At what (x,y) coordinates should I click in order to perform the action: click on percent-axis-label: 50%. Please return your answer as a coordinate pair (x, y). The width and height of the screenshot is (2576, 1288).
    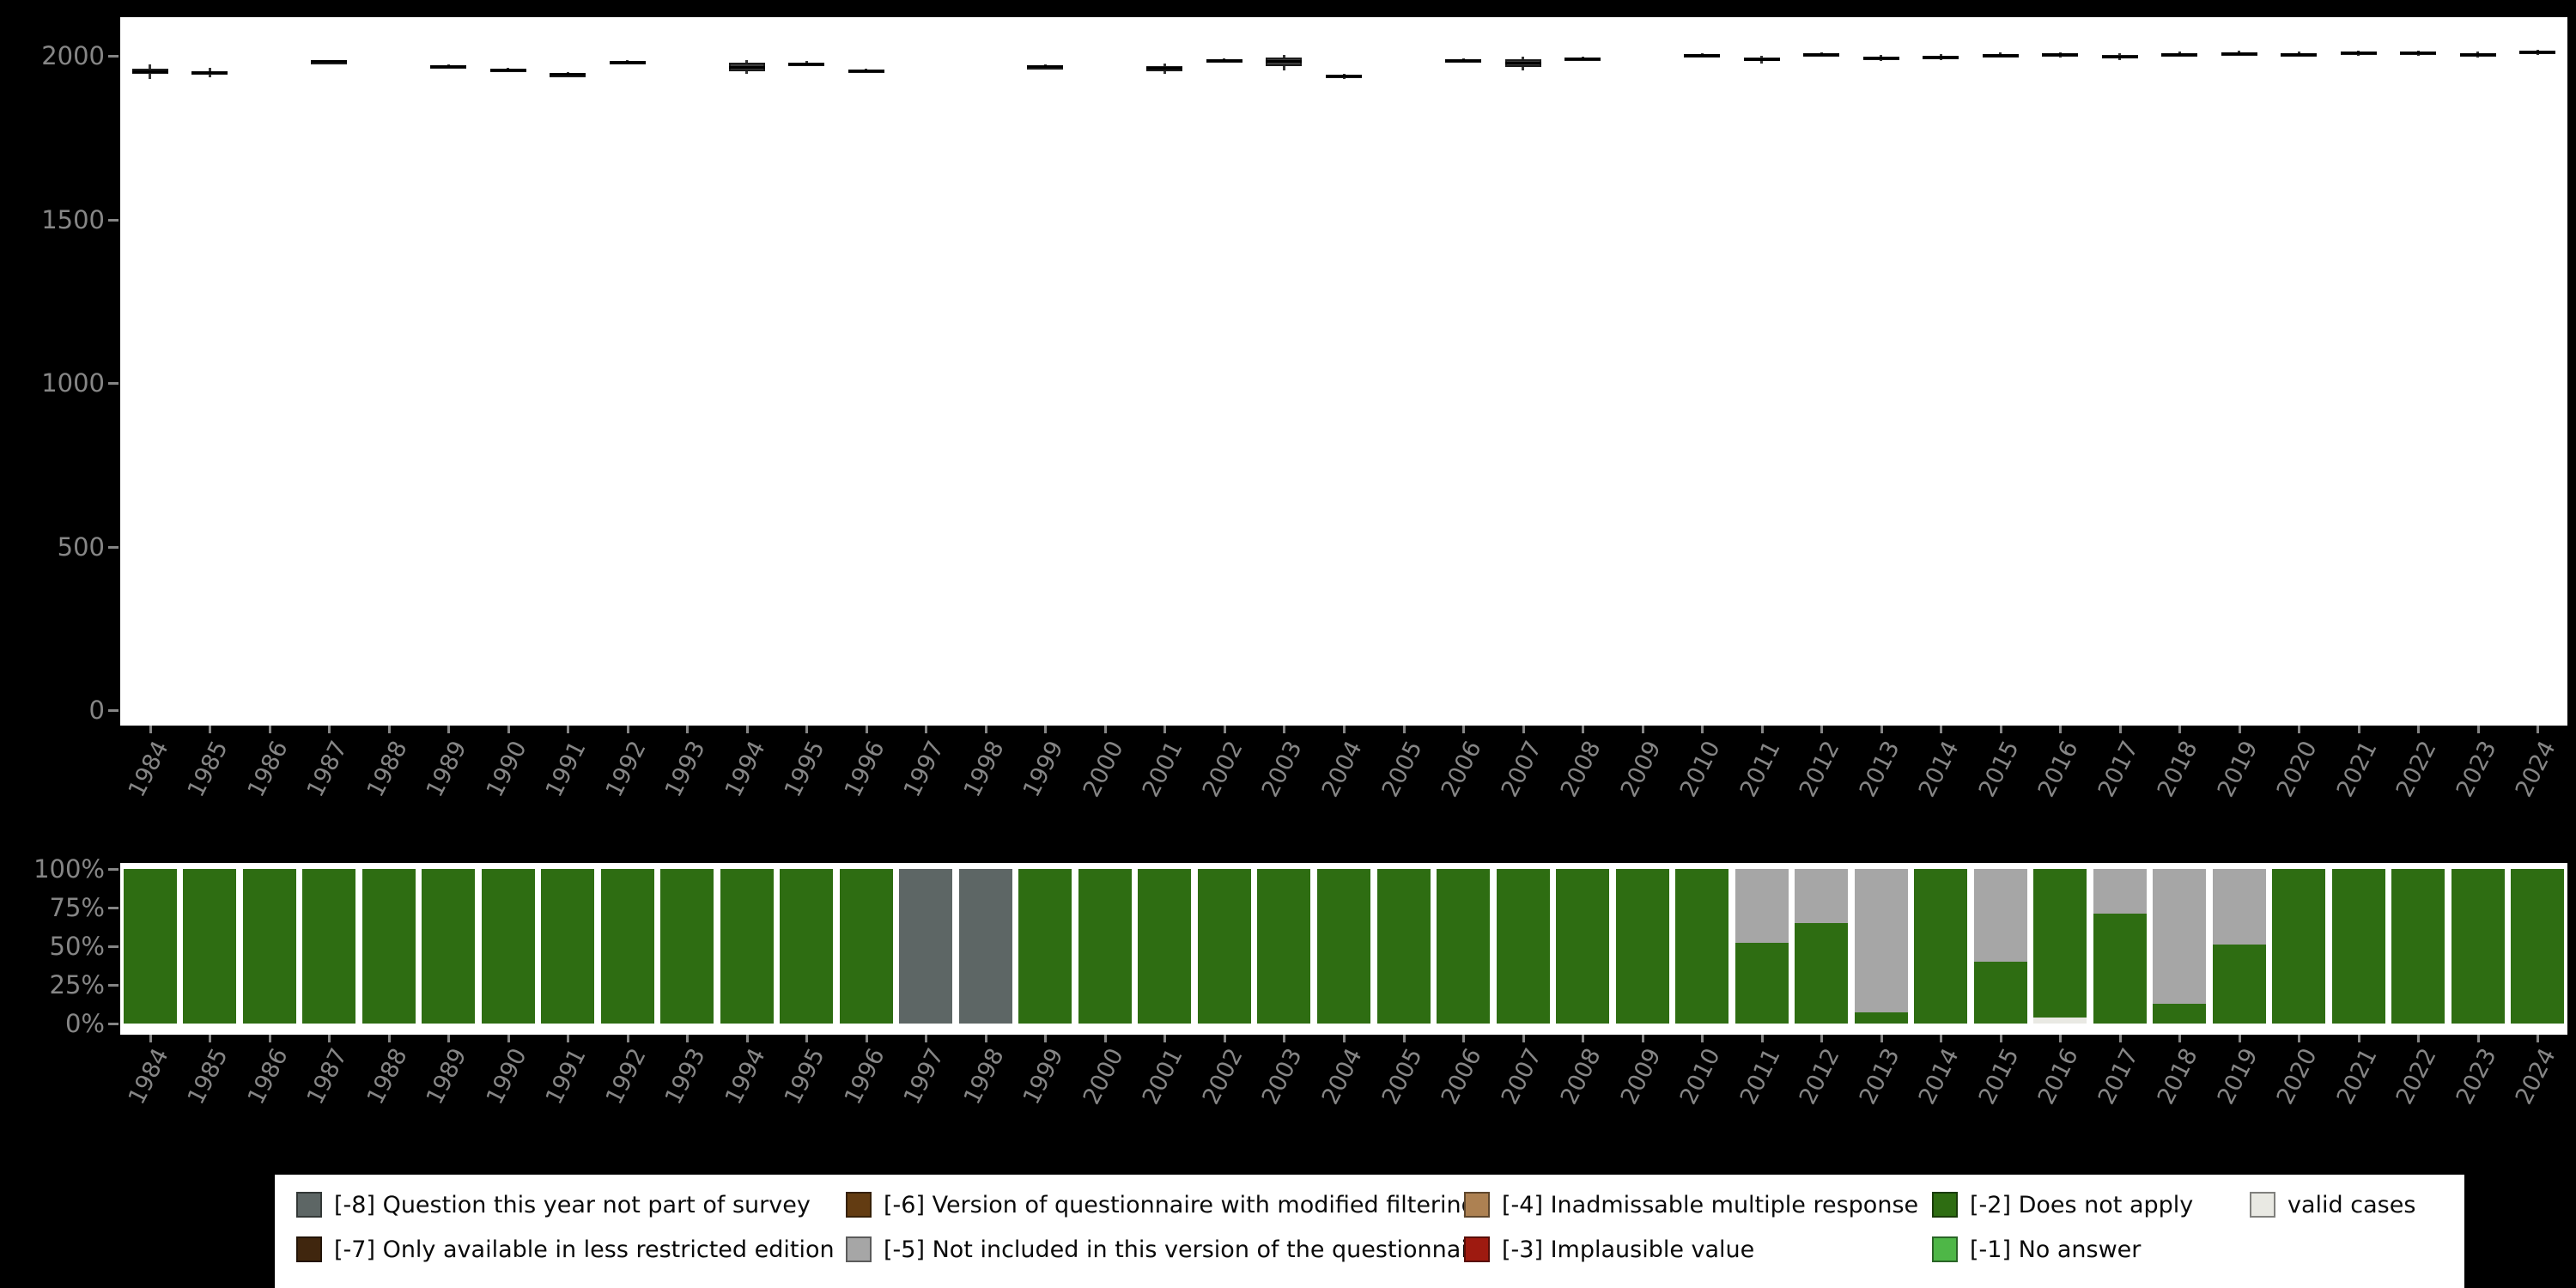
    Looking at the image, I should click on (77, 947).